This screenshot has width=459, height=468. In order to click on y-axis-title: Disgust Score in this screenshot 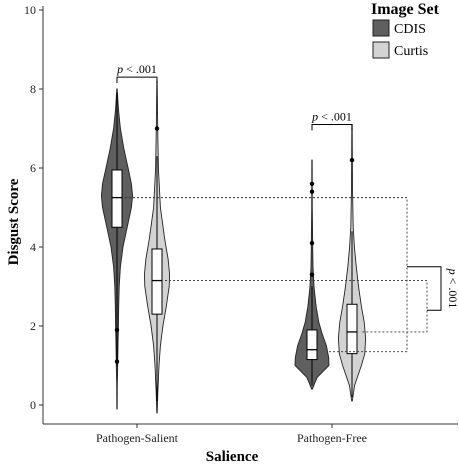, I will do `click(14, 221)`.